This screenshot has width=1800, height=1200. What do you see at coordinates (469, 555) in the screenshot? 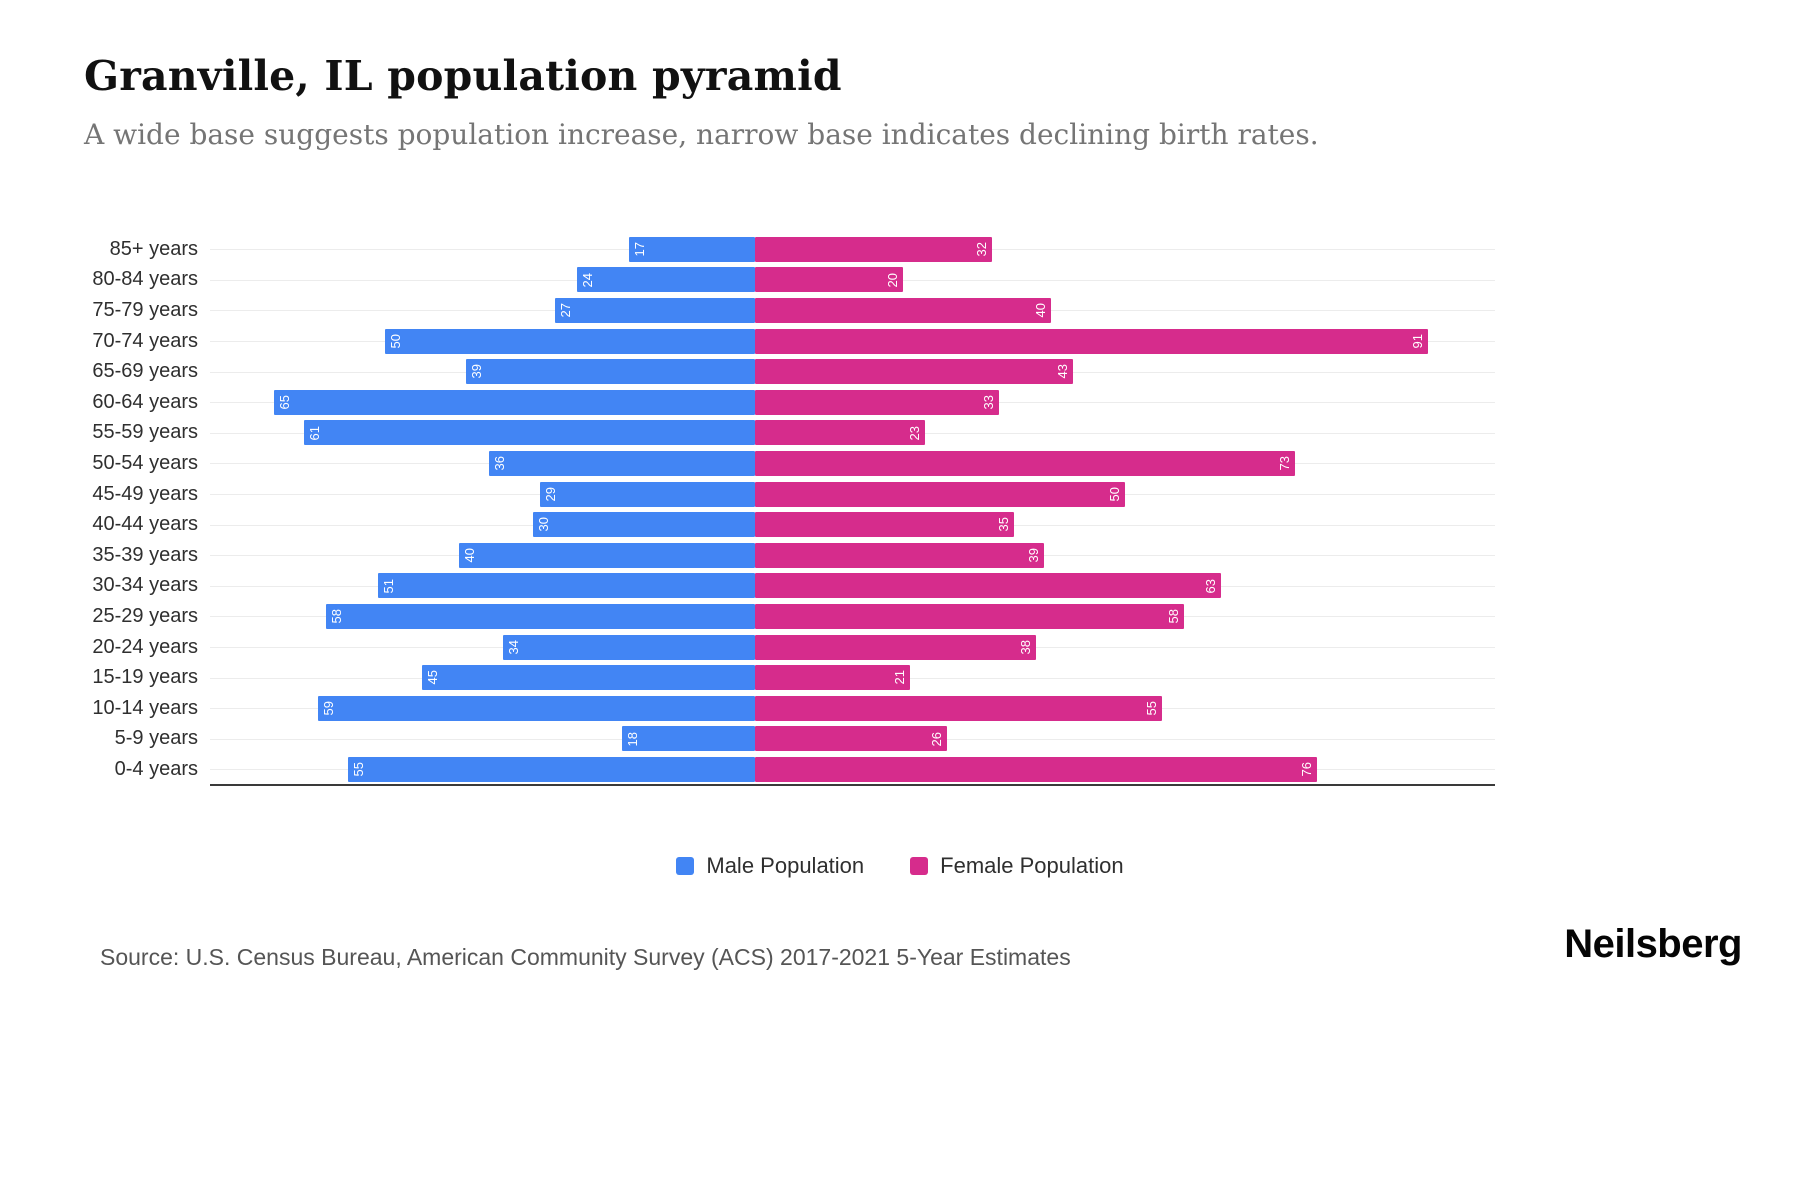
I see `bar-value-label: 40` at bounding box center [469, 555].